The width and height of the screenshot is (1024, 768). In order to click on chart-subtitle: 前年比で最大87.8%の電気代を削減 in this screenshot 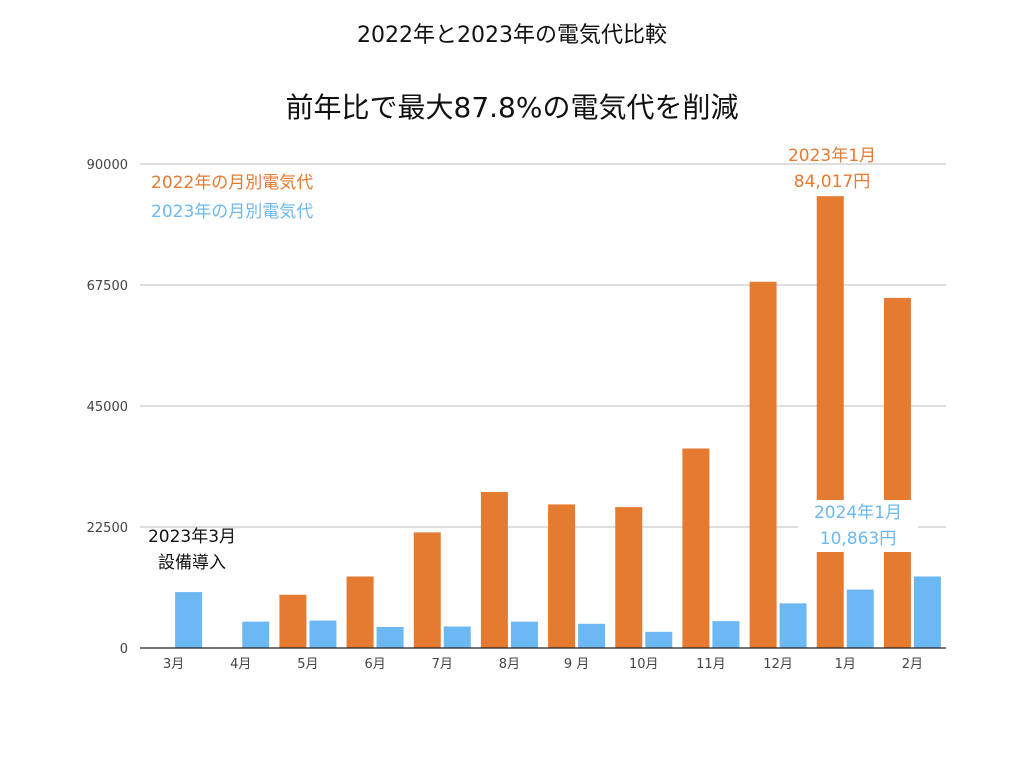, I will do `click(512, 107)`.